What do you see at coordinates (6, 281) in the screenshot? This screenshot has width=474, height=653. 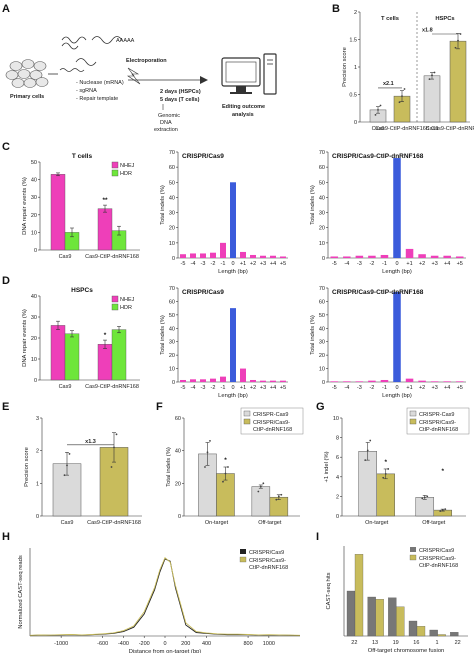 I see `panel-label-d: D` at bounding box center [6, 281].